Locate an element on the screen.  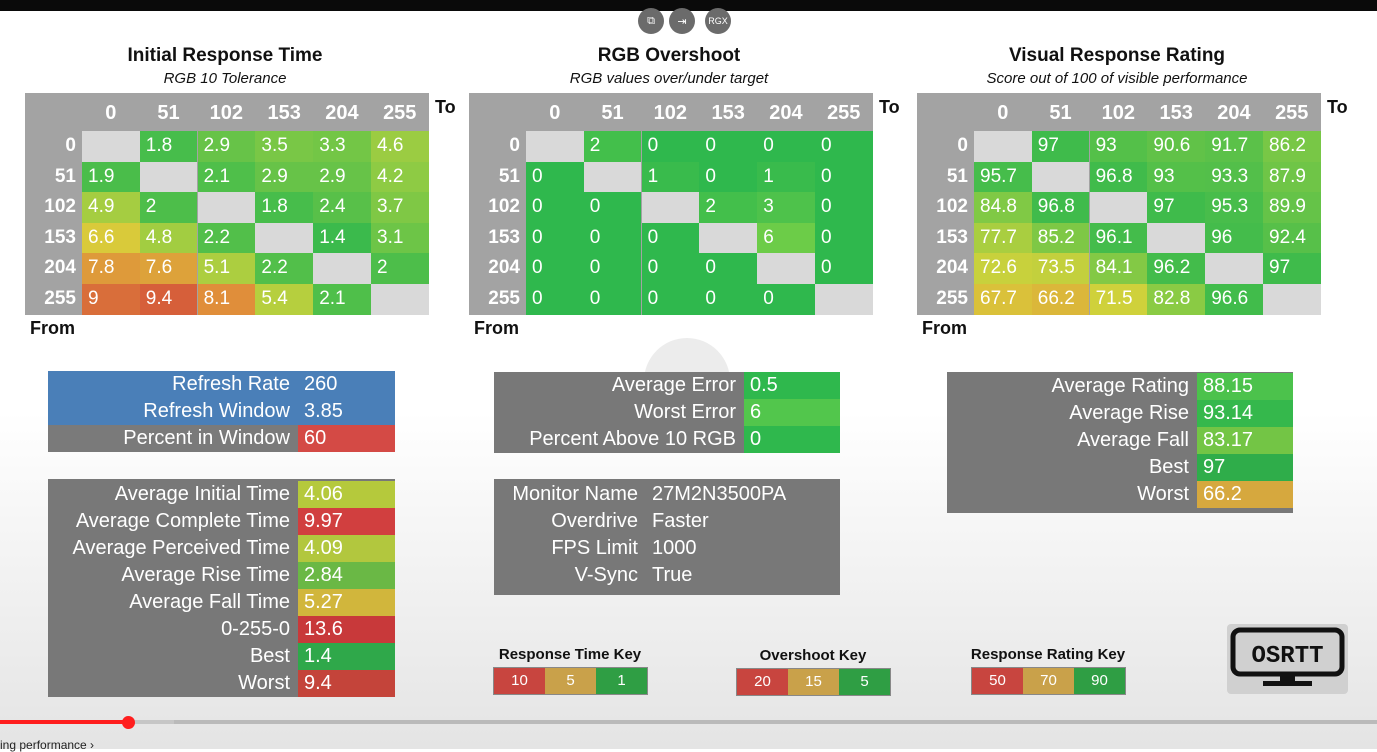
row-header: 51 is located at coordinates (957, 176).